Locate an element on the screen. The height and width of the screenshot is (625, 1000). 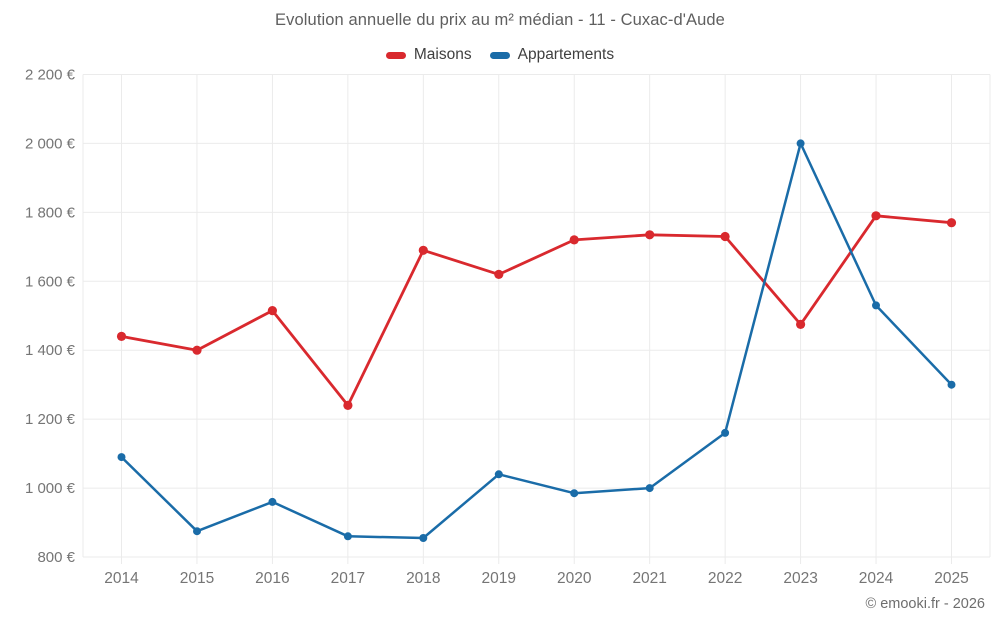
appartements-series-swatch-icon is located at coordinates (499, 55).